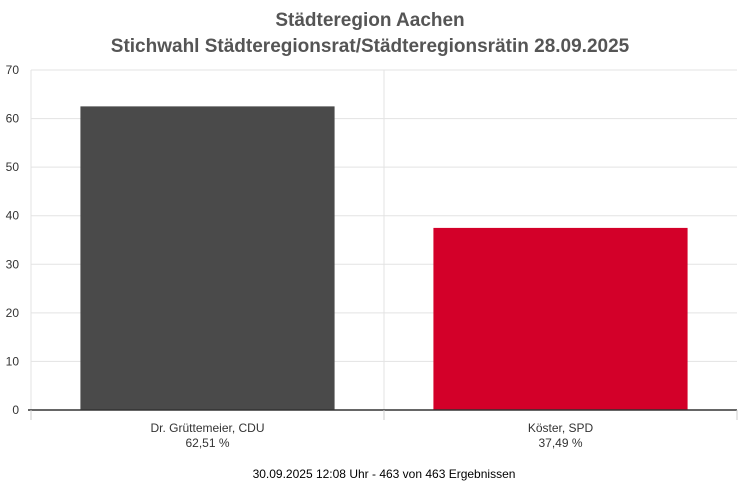 The width and height of the screenshot is (740, 486). Describe the element at coordinates (13, 264) in the screenshot. I see `y-tick-label: 30` at that location.